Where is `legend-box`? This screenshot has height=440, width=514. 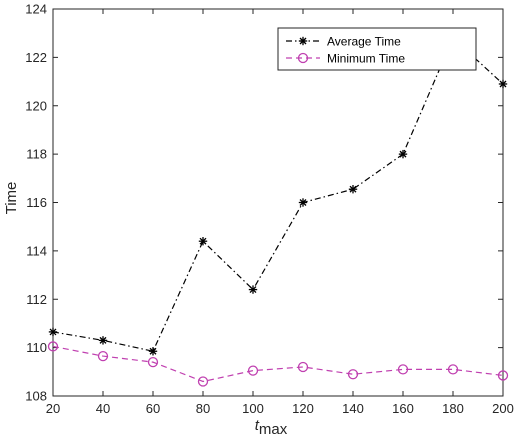 legend-box is located at coordinates (377, 49).